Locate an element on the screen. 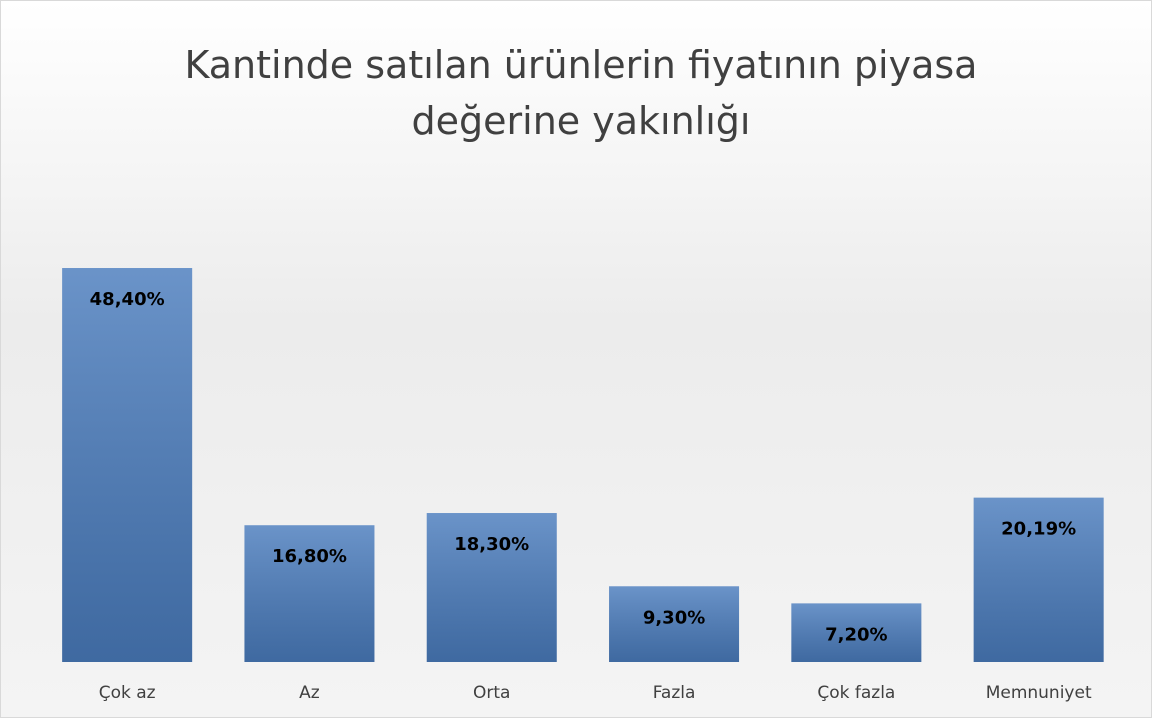 This screenshot has height=718, width=1152. x-tick-label: Orta is located at coordinates (491, 693).